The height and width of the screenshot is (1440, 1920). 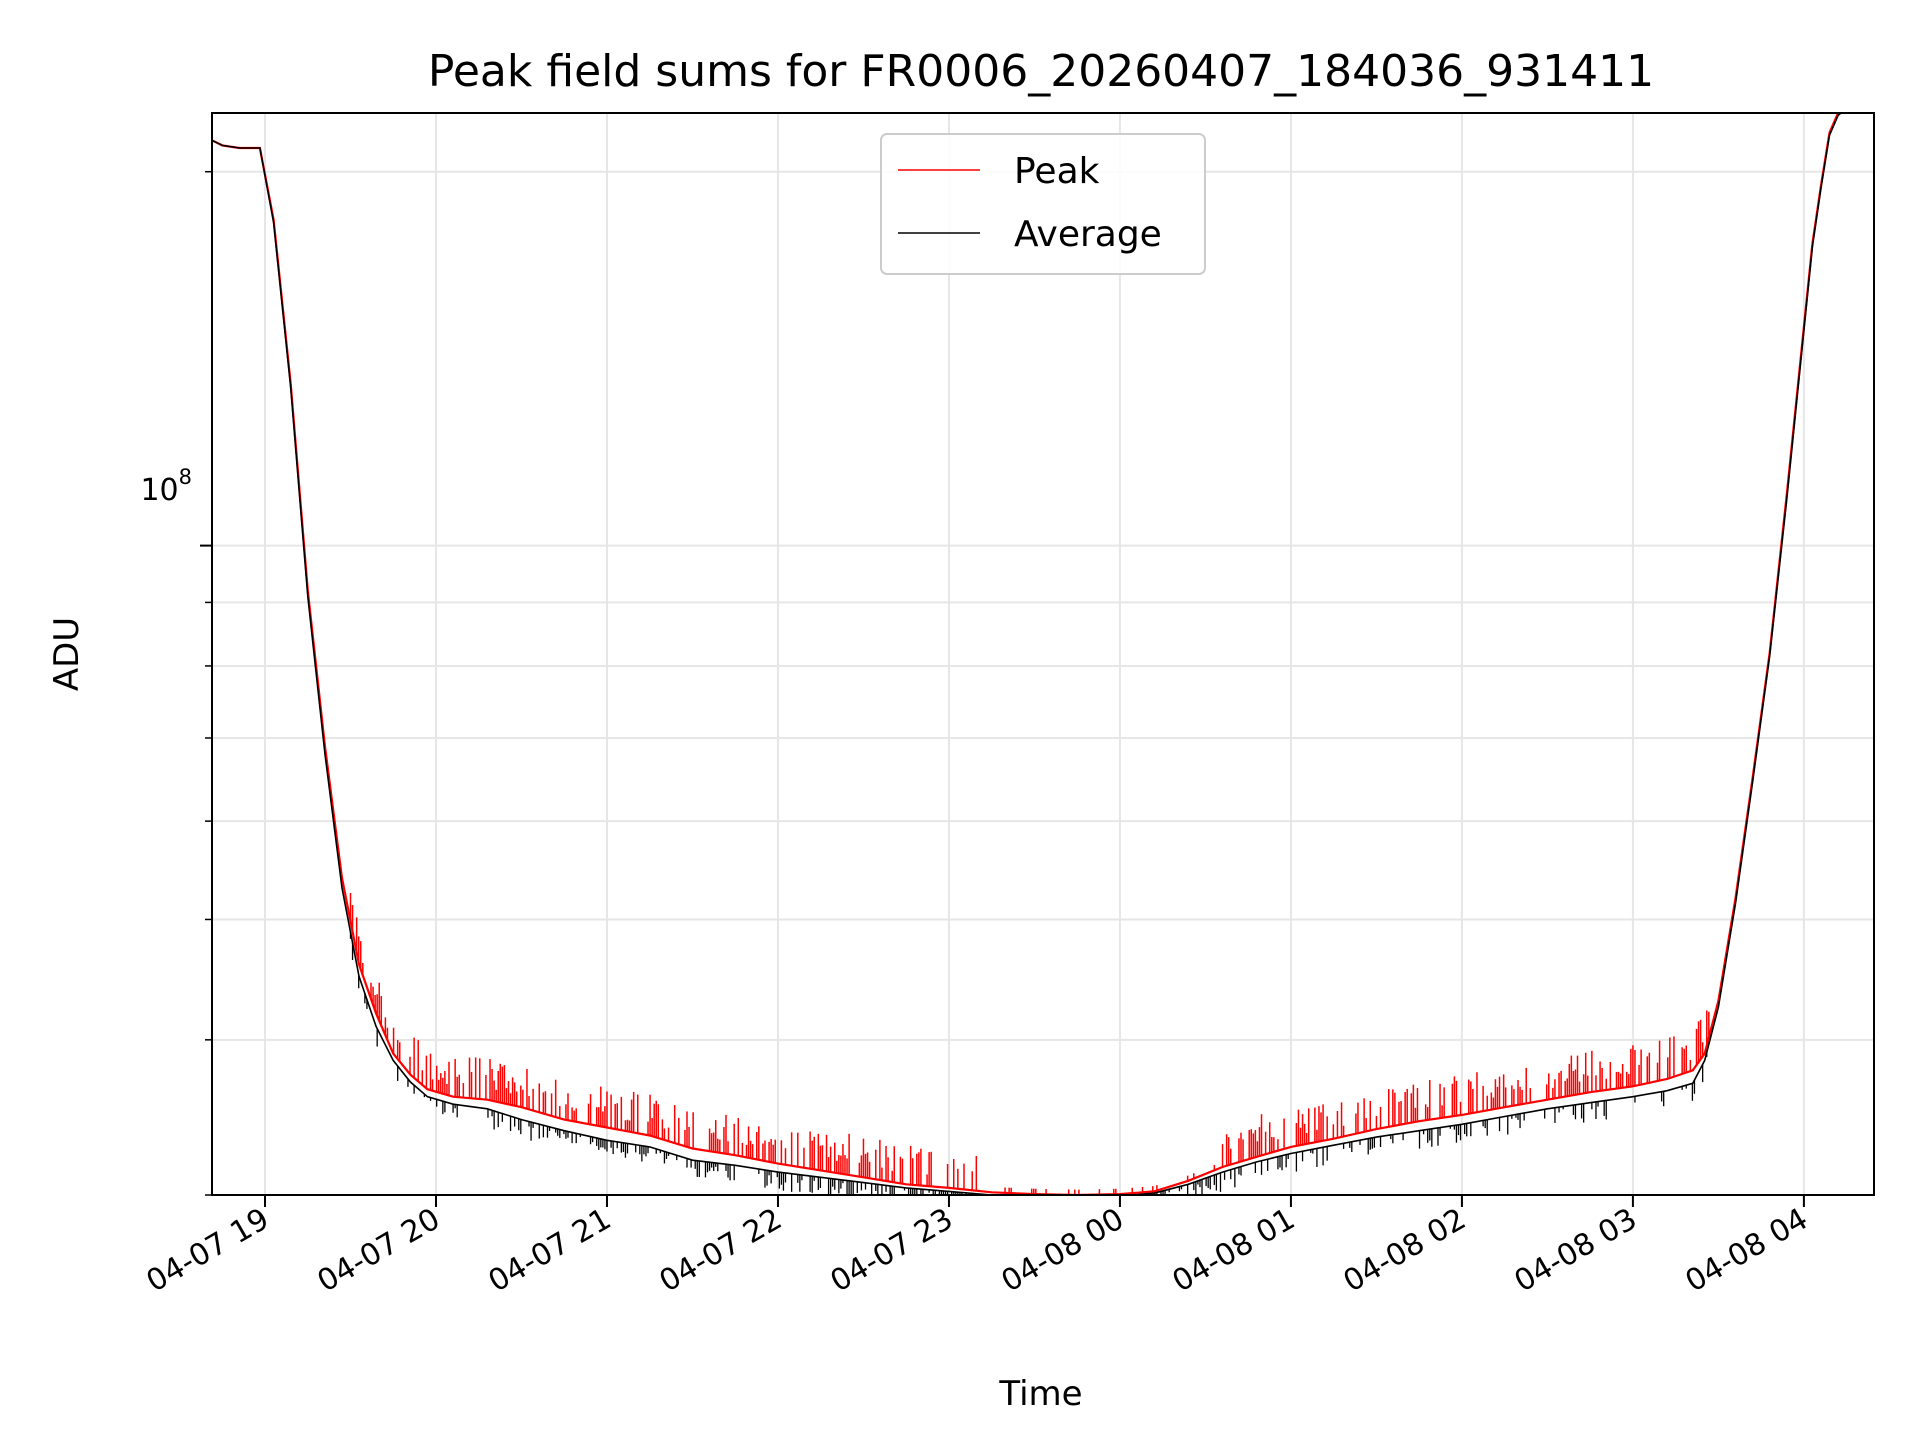 What do you see at coordinates (166, 486) in the screenshot?
I see `y-major-tick-label: 108` at bounding box center [166, 486].